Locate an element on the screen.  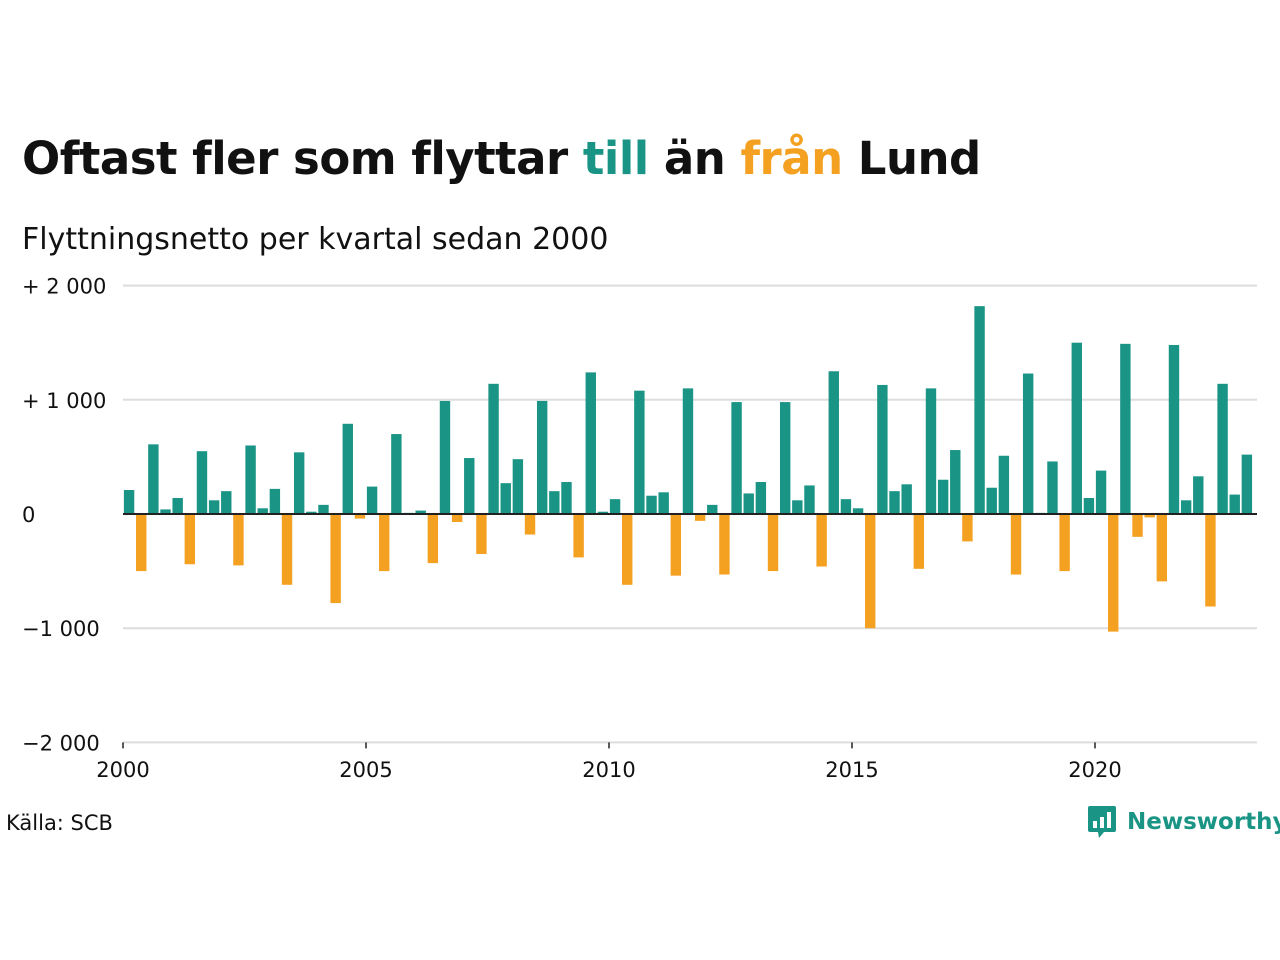
title-part-1: Oftast fler som flyttar is located at coordinates (302, 158).